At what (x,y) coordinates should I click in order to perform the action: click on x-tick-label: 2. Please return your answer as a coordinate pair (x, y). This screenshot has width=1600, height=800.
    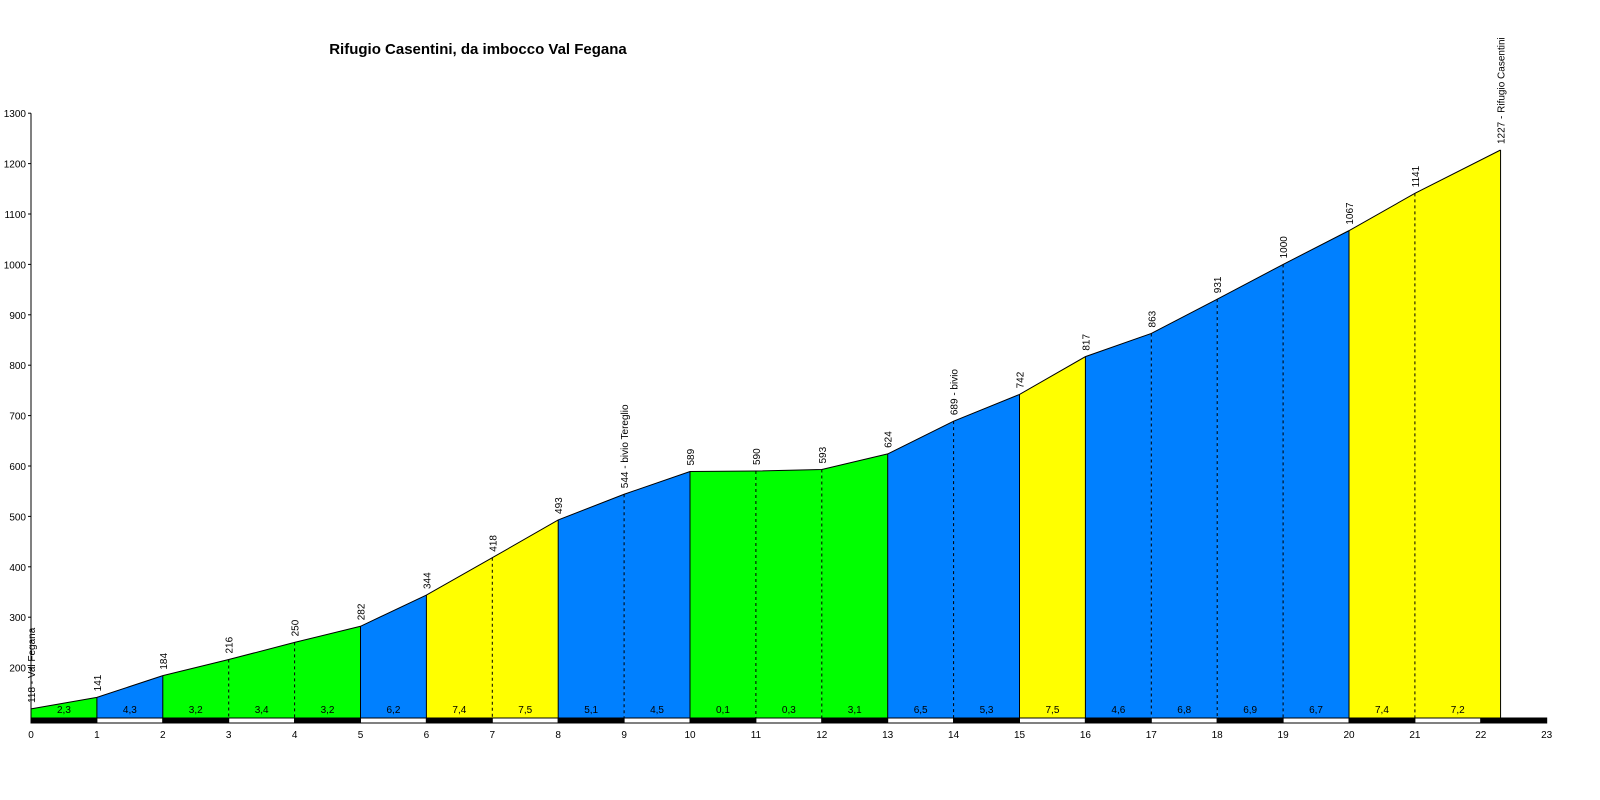
    Looking at the image, I should click on (163, 735).